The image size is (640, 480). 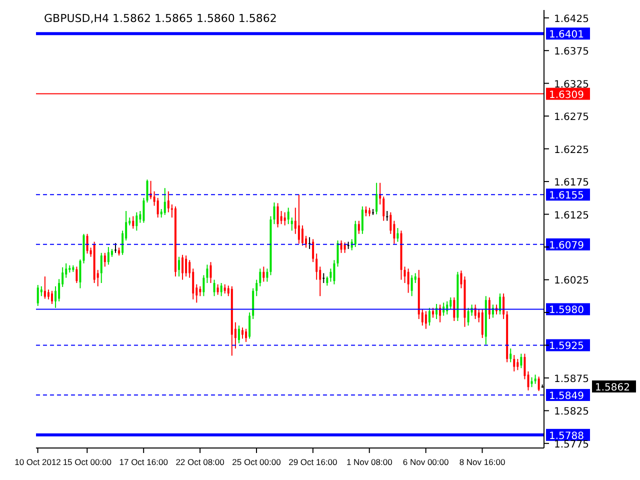 I want to click on chart-title: GBPUSD,H4 1.5862 1.5865 1.5860 1.5862, so click(x=160, y=18).